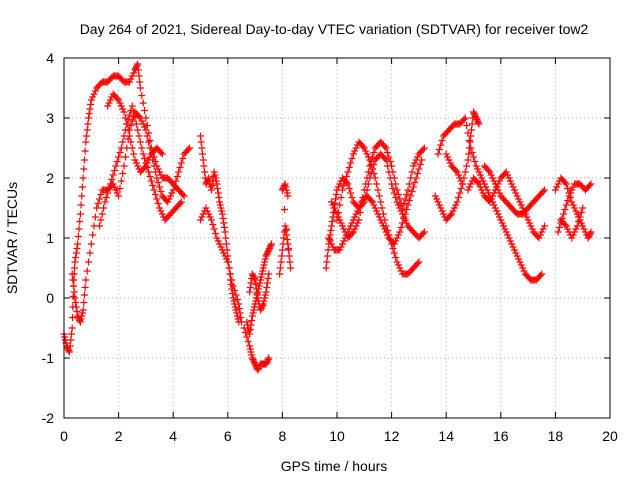 This screenshot has height=480, width=640. Describe the element at coordinates (50, 238) in the screenshot. I see `y-tick-label: 1` at that location.